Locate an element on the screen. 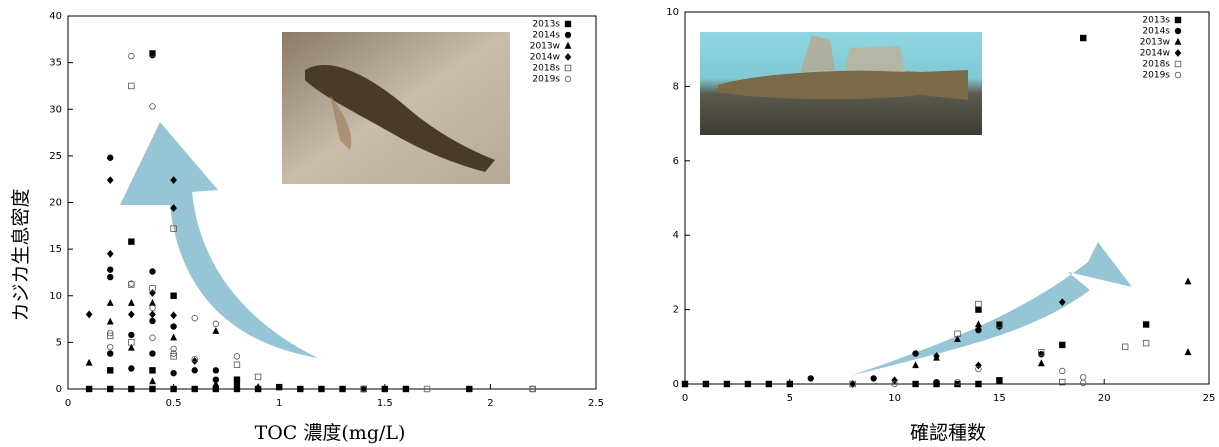  legend-label: 2013w is located at coordinates (545, 47).